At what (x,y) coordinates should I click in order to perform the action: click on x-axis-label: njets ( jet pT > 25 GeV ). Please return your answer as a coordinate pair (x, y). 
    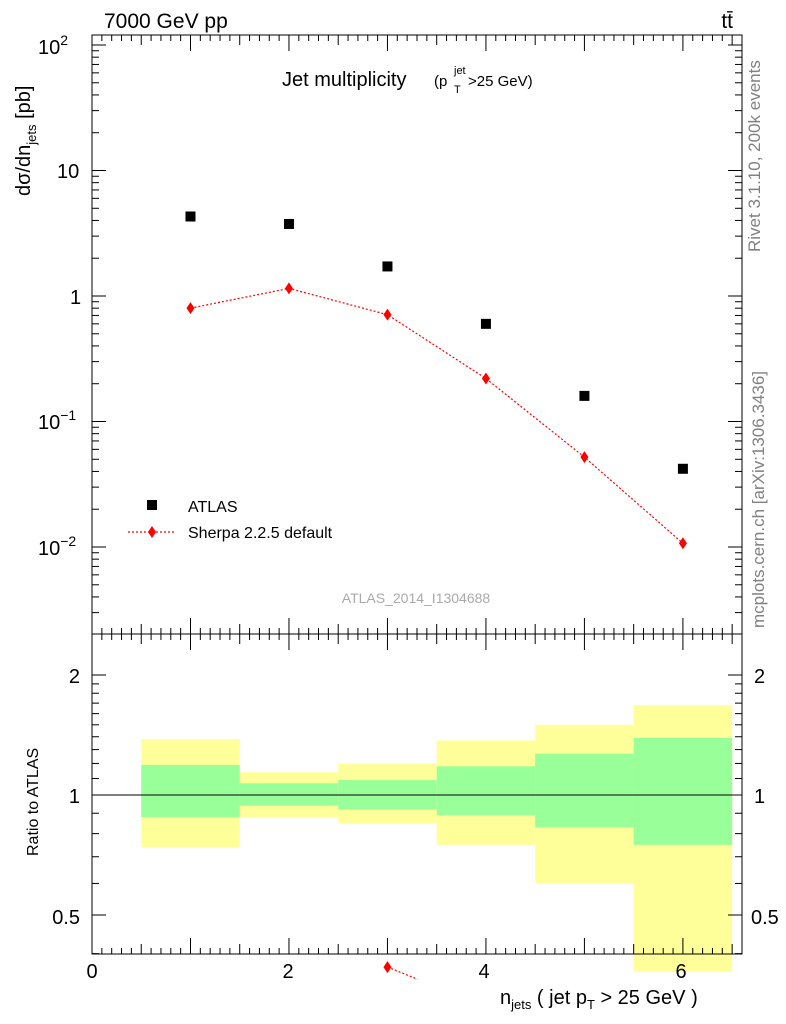
    Looking at the image, I should click on (599, 999).